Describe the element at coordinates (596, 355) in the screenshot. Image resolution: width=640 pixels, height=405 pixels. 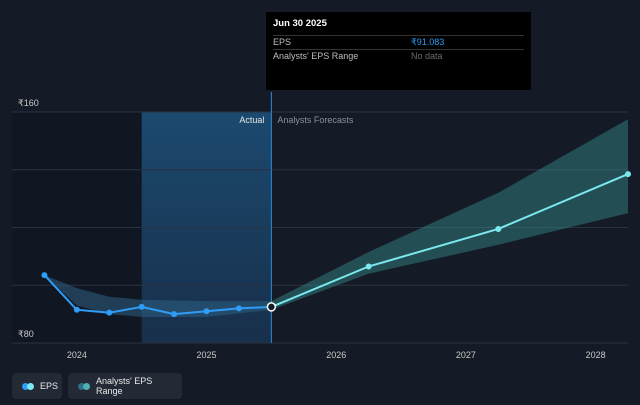
I see `x-tick-label: 2028` at that location.